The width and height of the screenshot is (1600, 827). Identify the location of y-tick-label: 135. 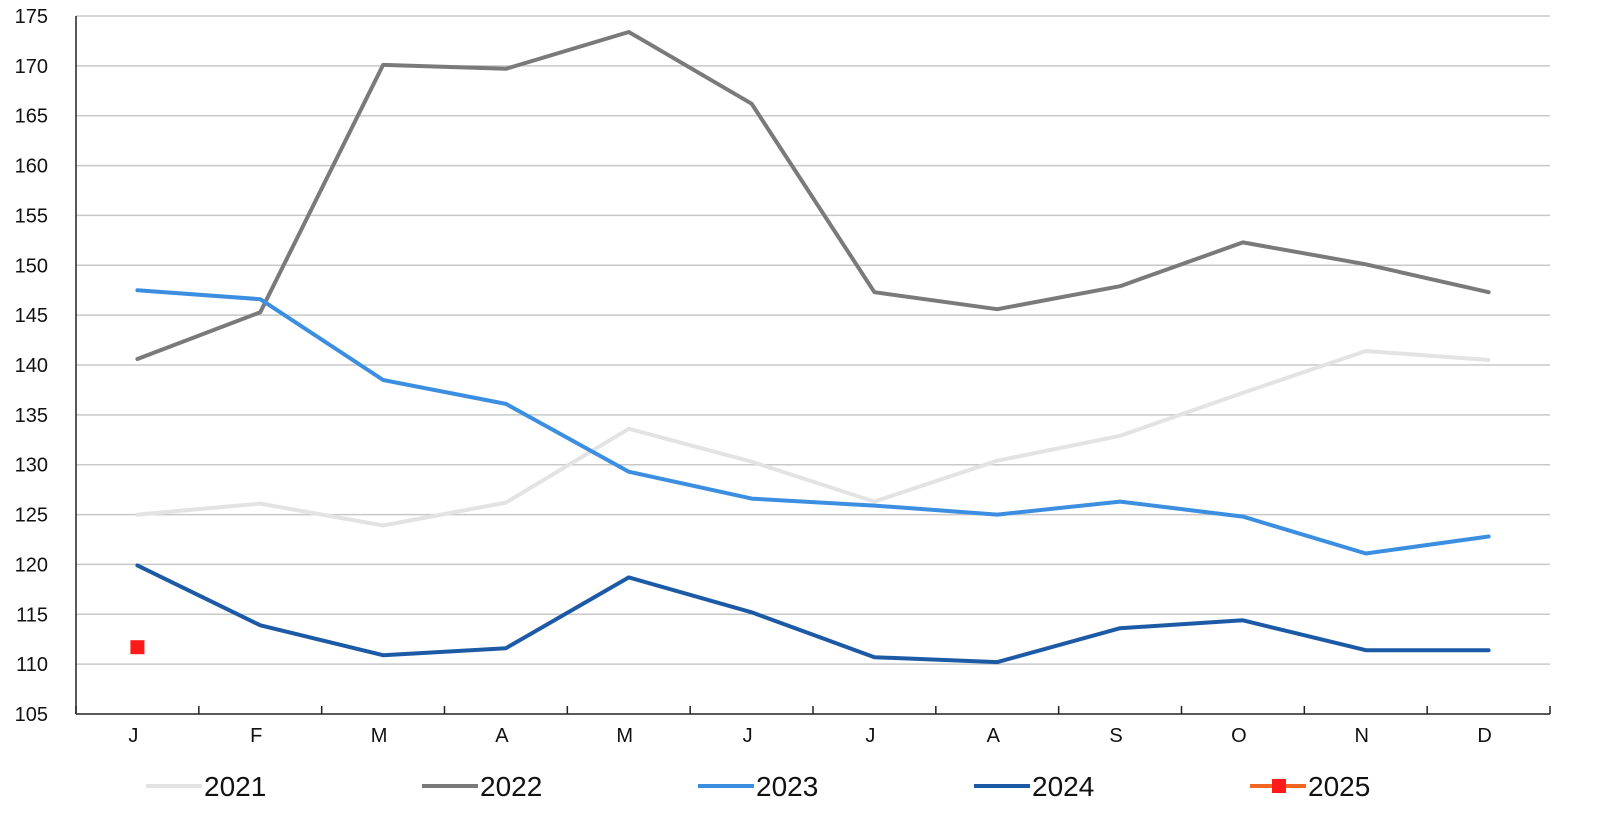
(31, 416).